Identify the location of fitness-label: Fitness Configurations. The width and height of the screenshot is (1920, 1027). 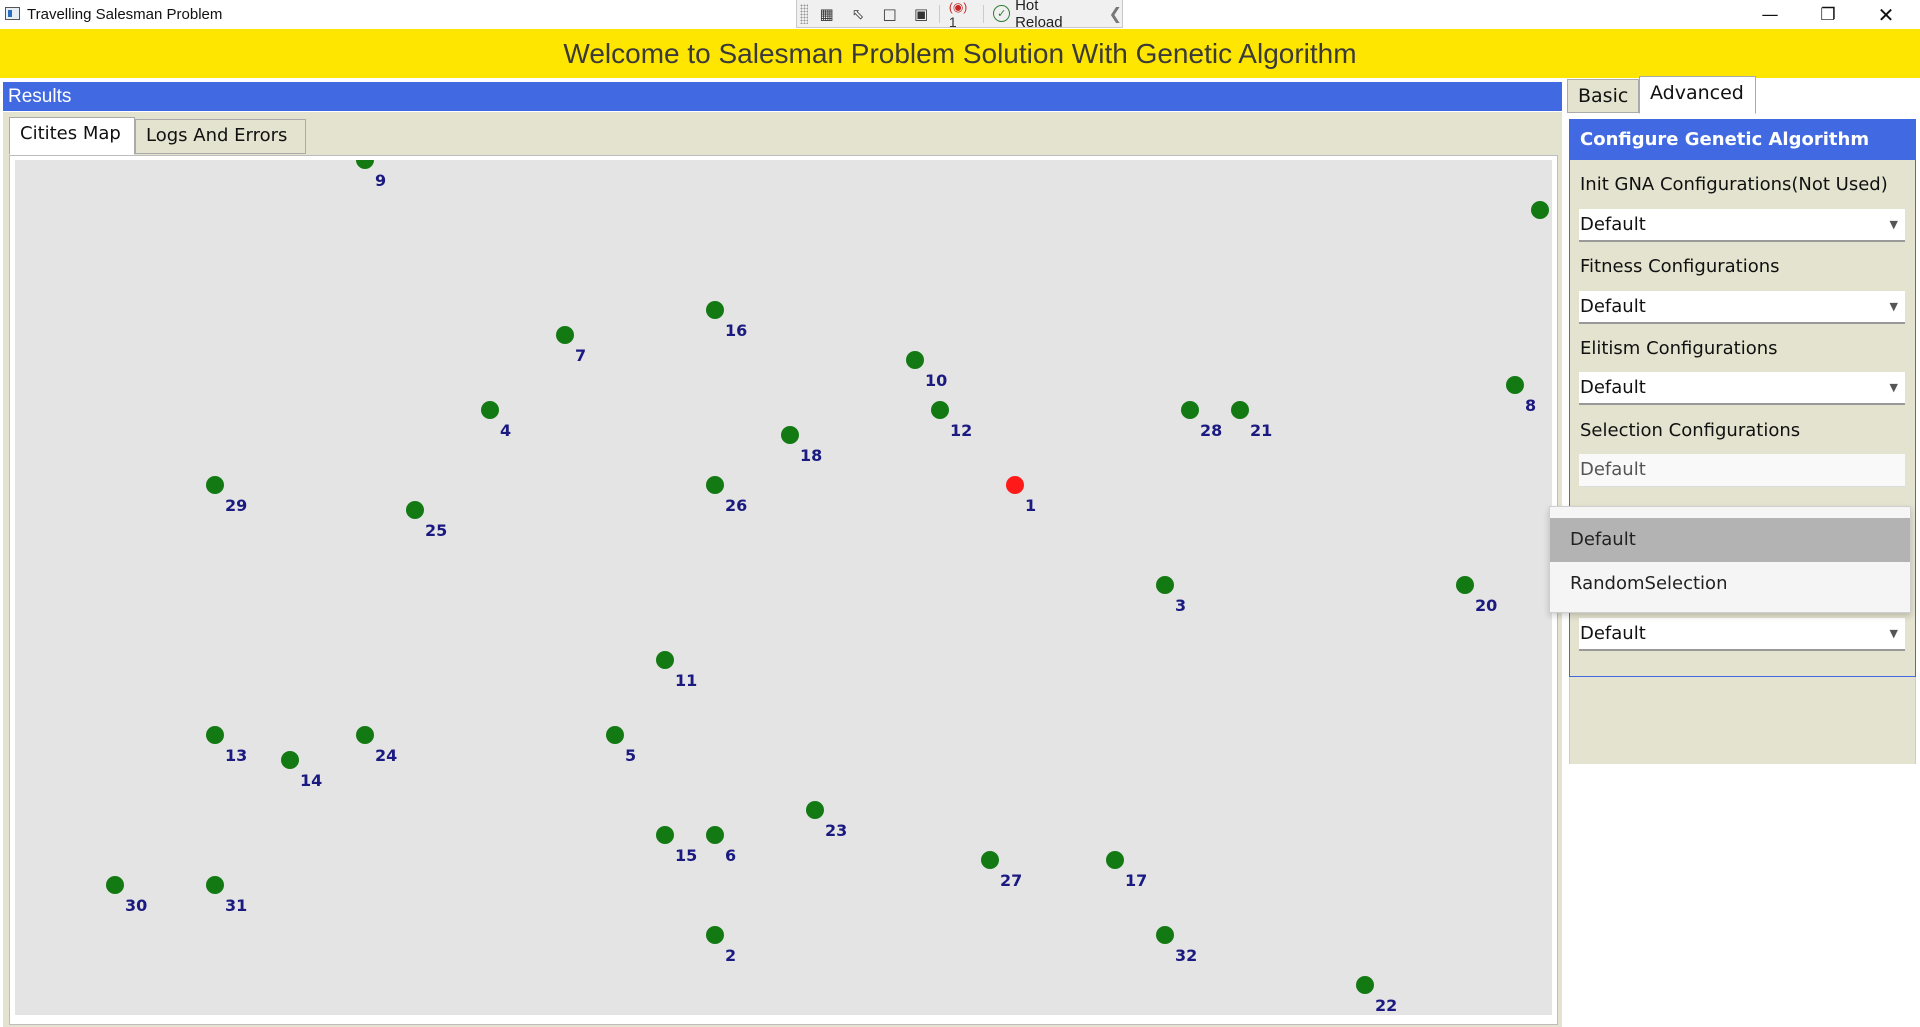
(1680, 266).